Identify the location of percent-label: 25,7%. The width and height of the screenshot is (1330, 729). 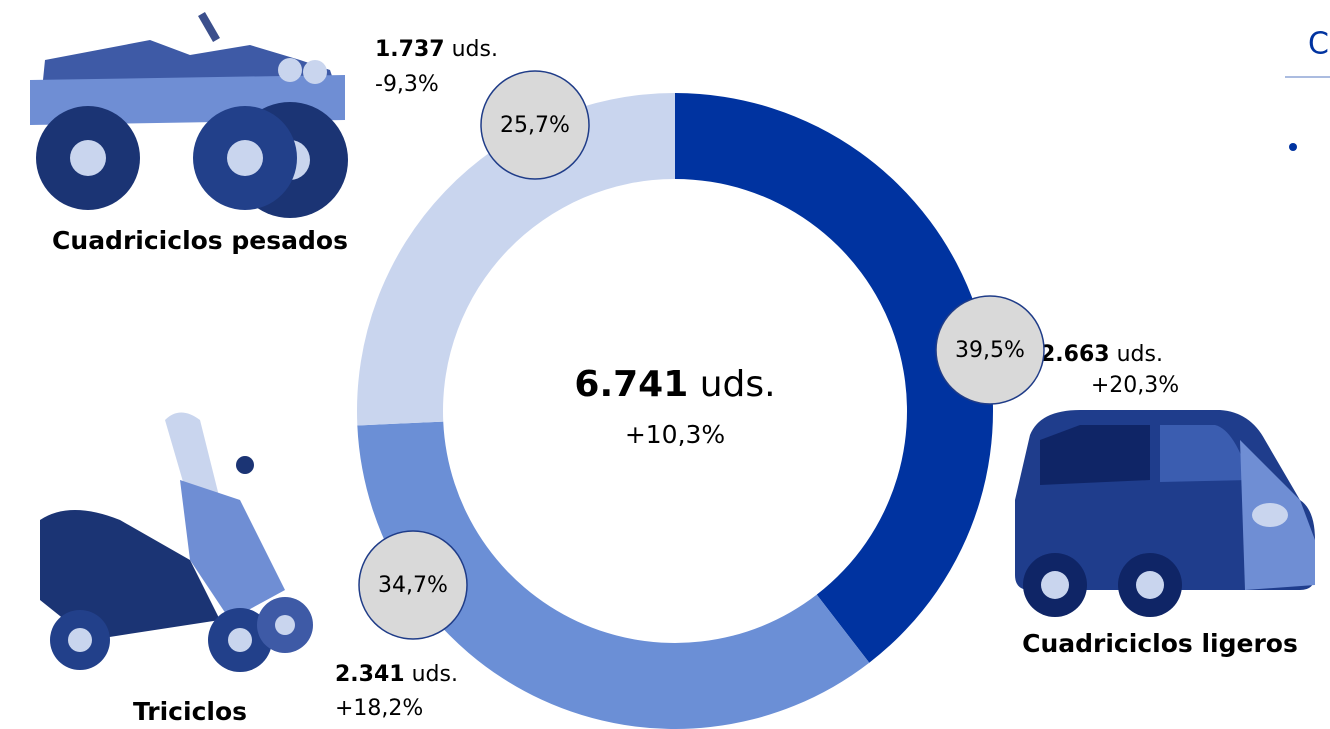
(535, 125).